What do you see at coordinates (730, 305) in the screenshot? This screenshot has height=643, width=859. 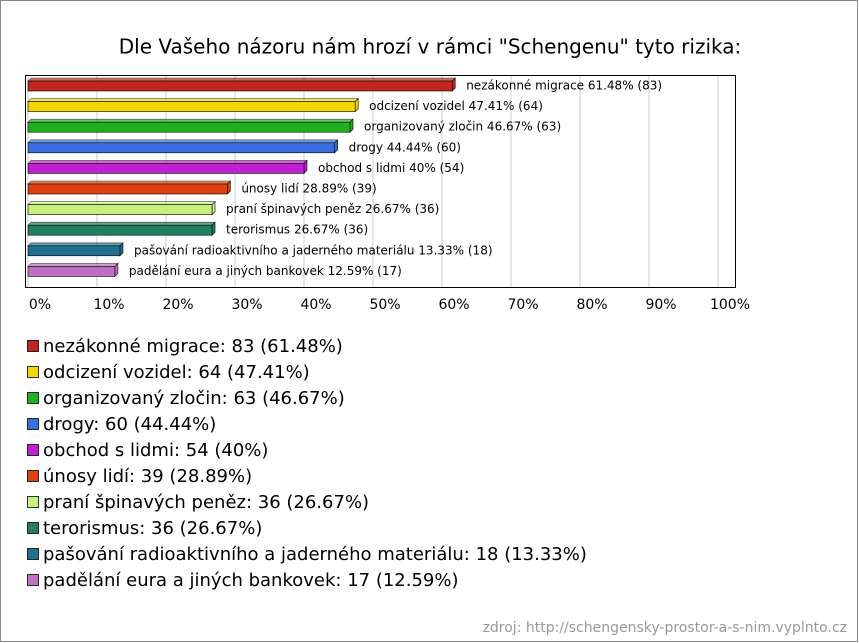 I see `x-tick-label: 100%` at bounding box center [730, 305].